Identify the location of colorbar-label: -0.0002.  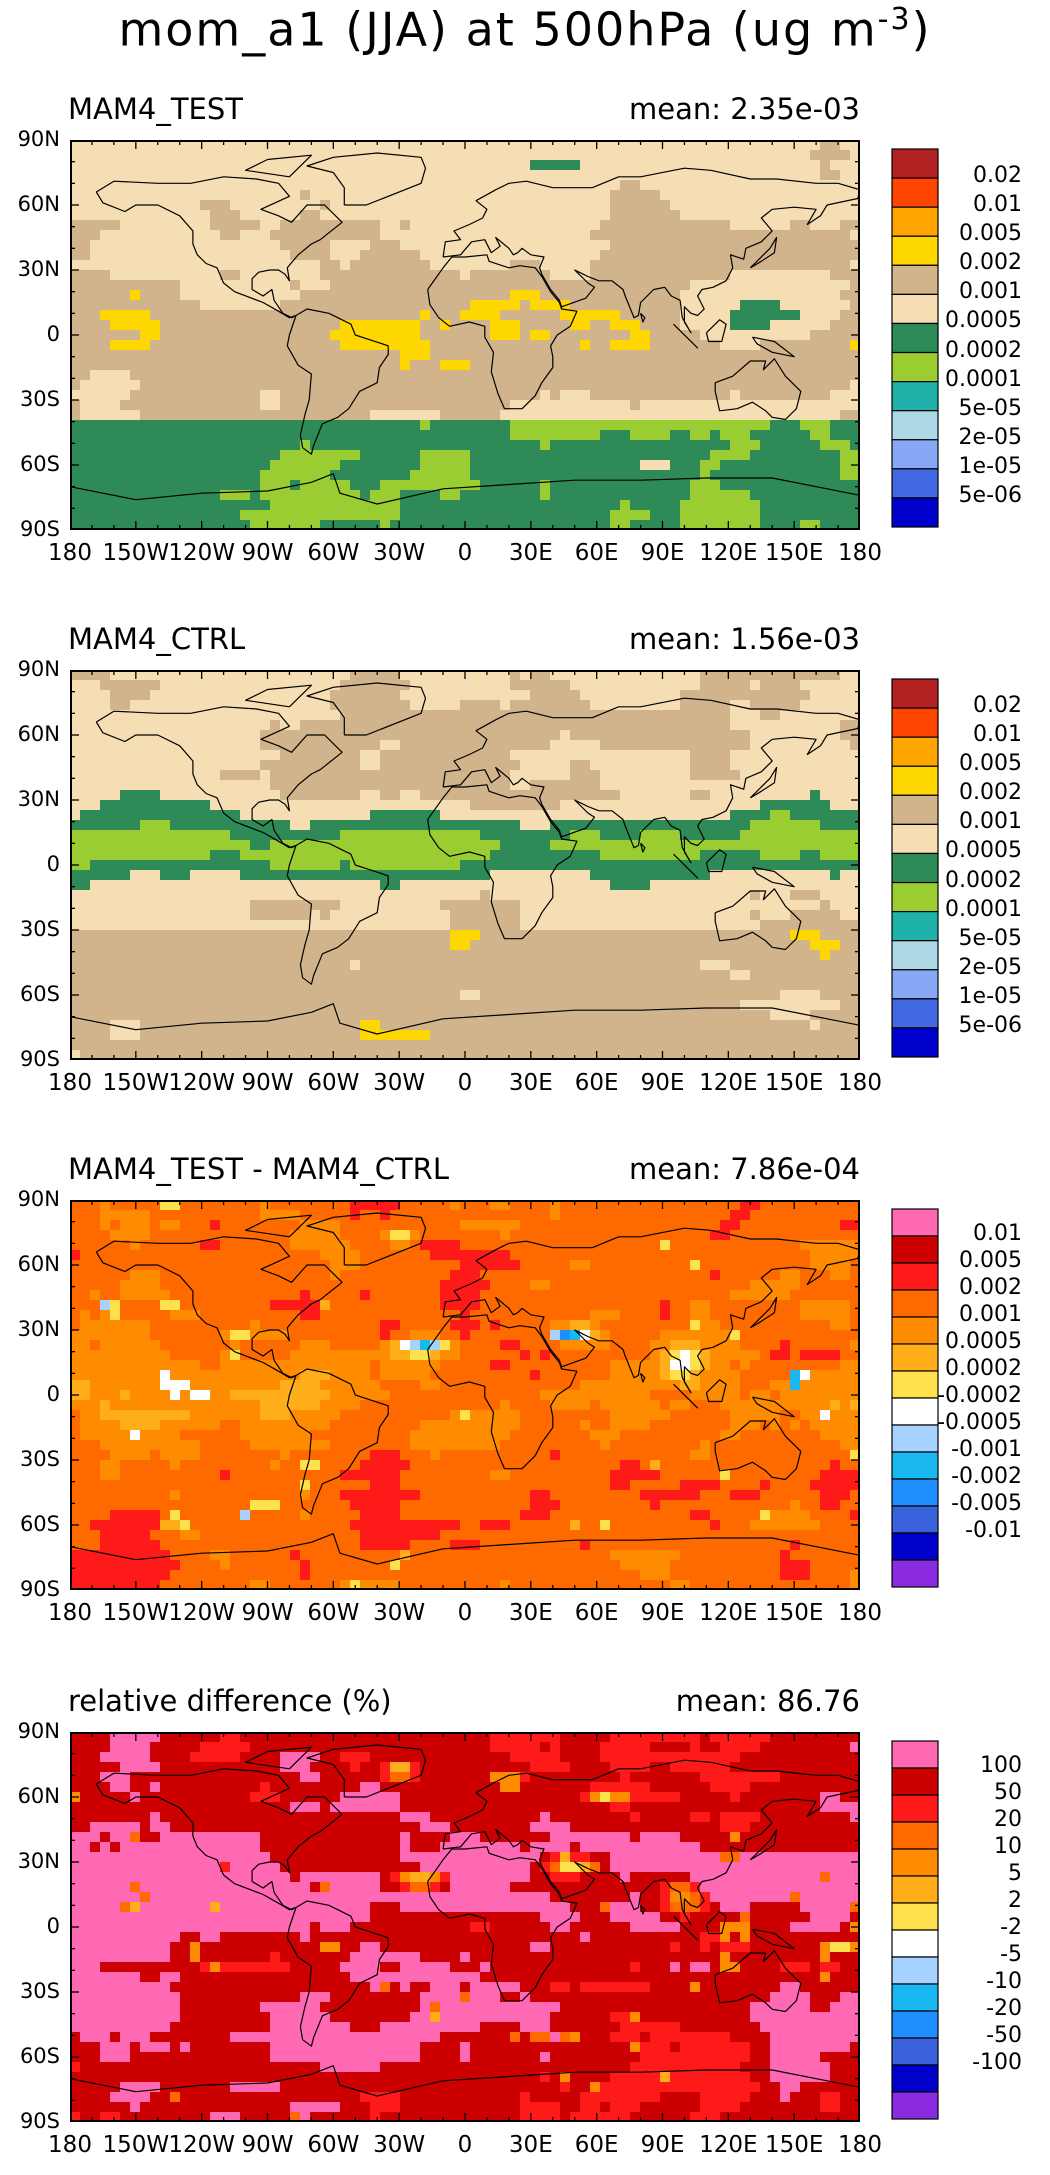
(979, 1395).